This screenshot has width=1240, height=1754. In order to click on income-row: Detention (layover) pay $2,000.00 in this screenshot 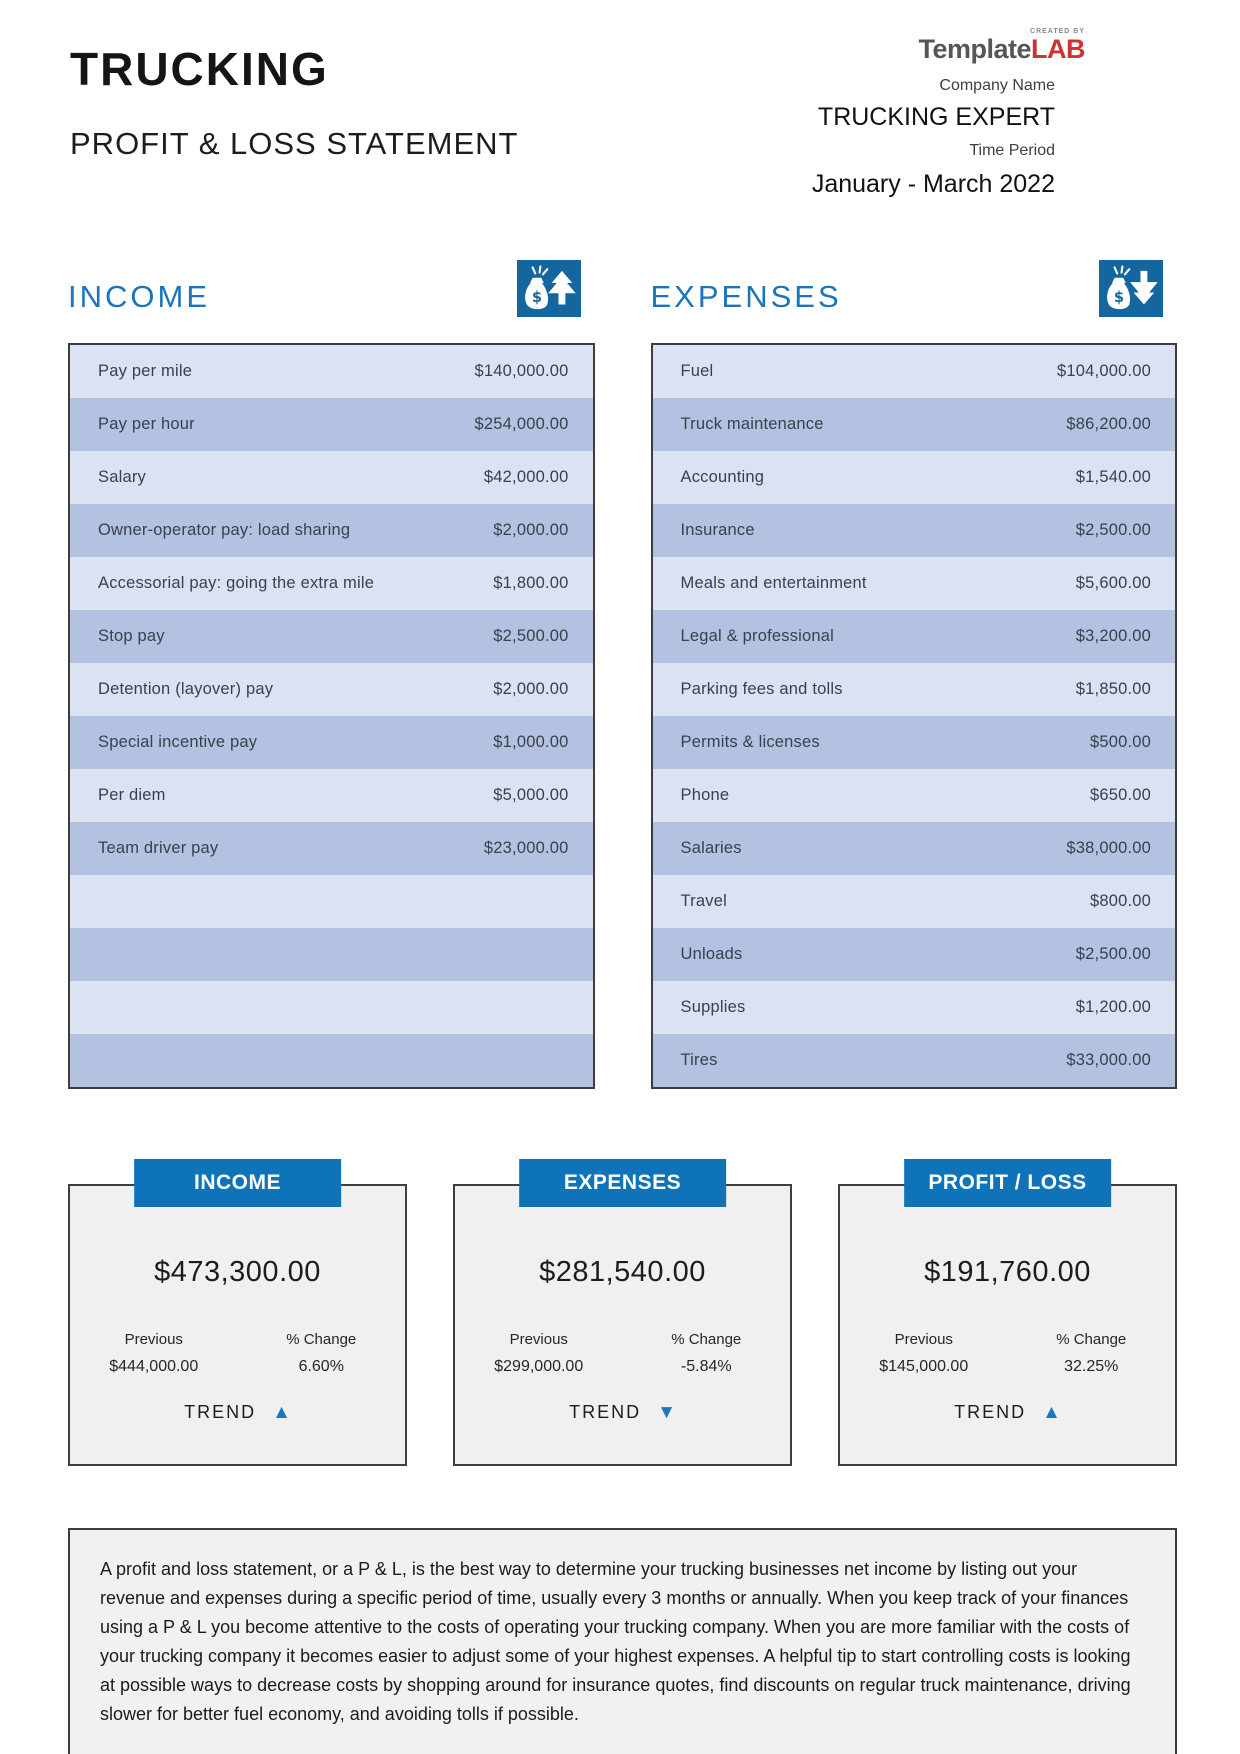, I will do `click(331, 689)`.